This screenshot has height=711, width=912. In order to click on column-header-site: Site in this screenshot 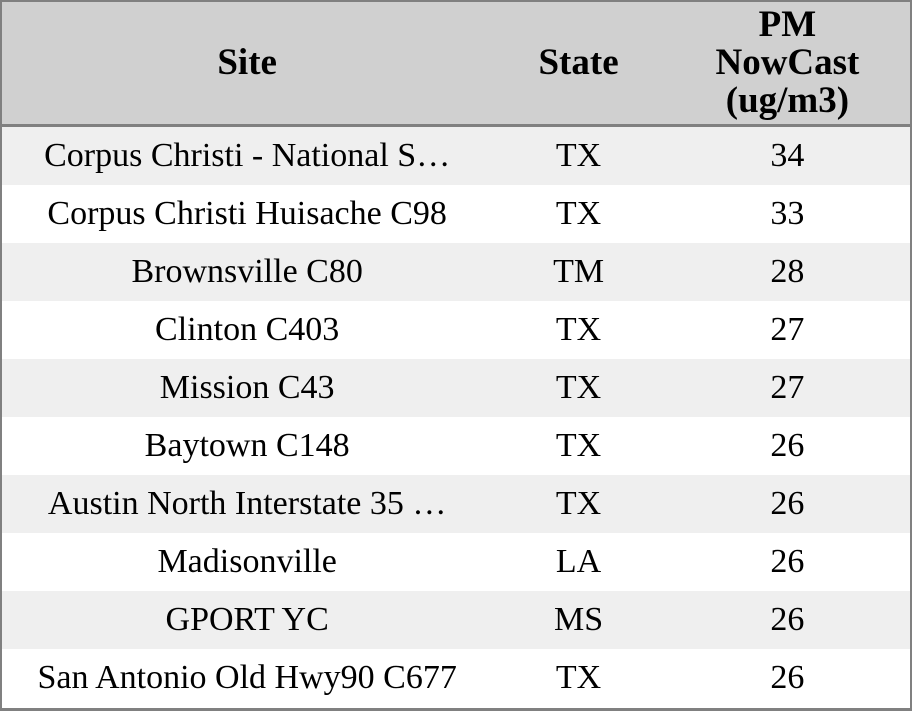, I will do `click(247, 64)`.